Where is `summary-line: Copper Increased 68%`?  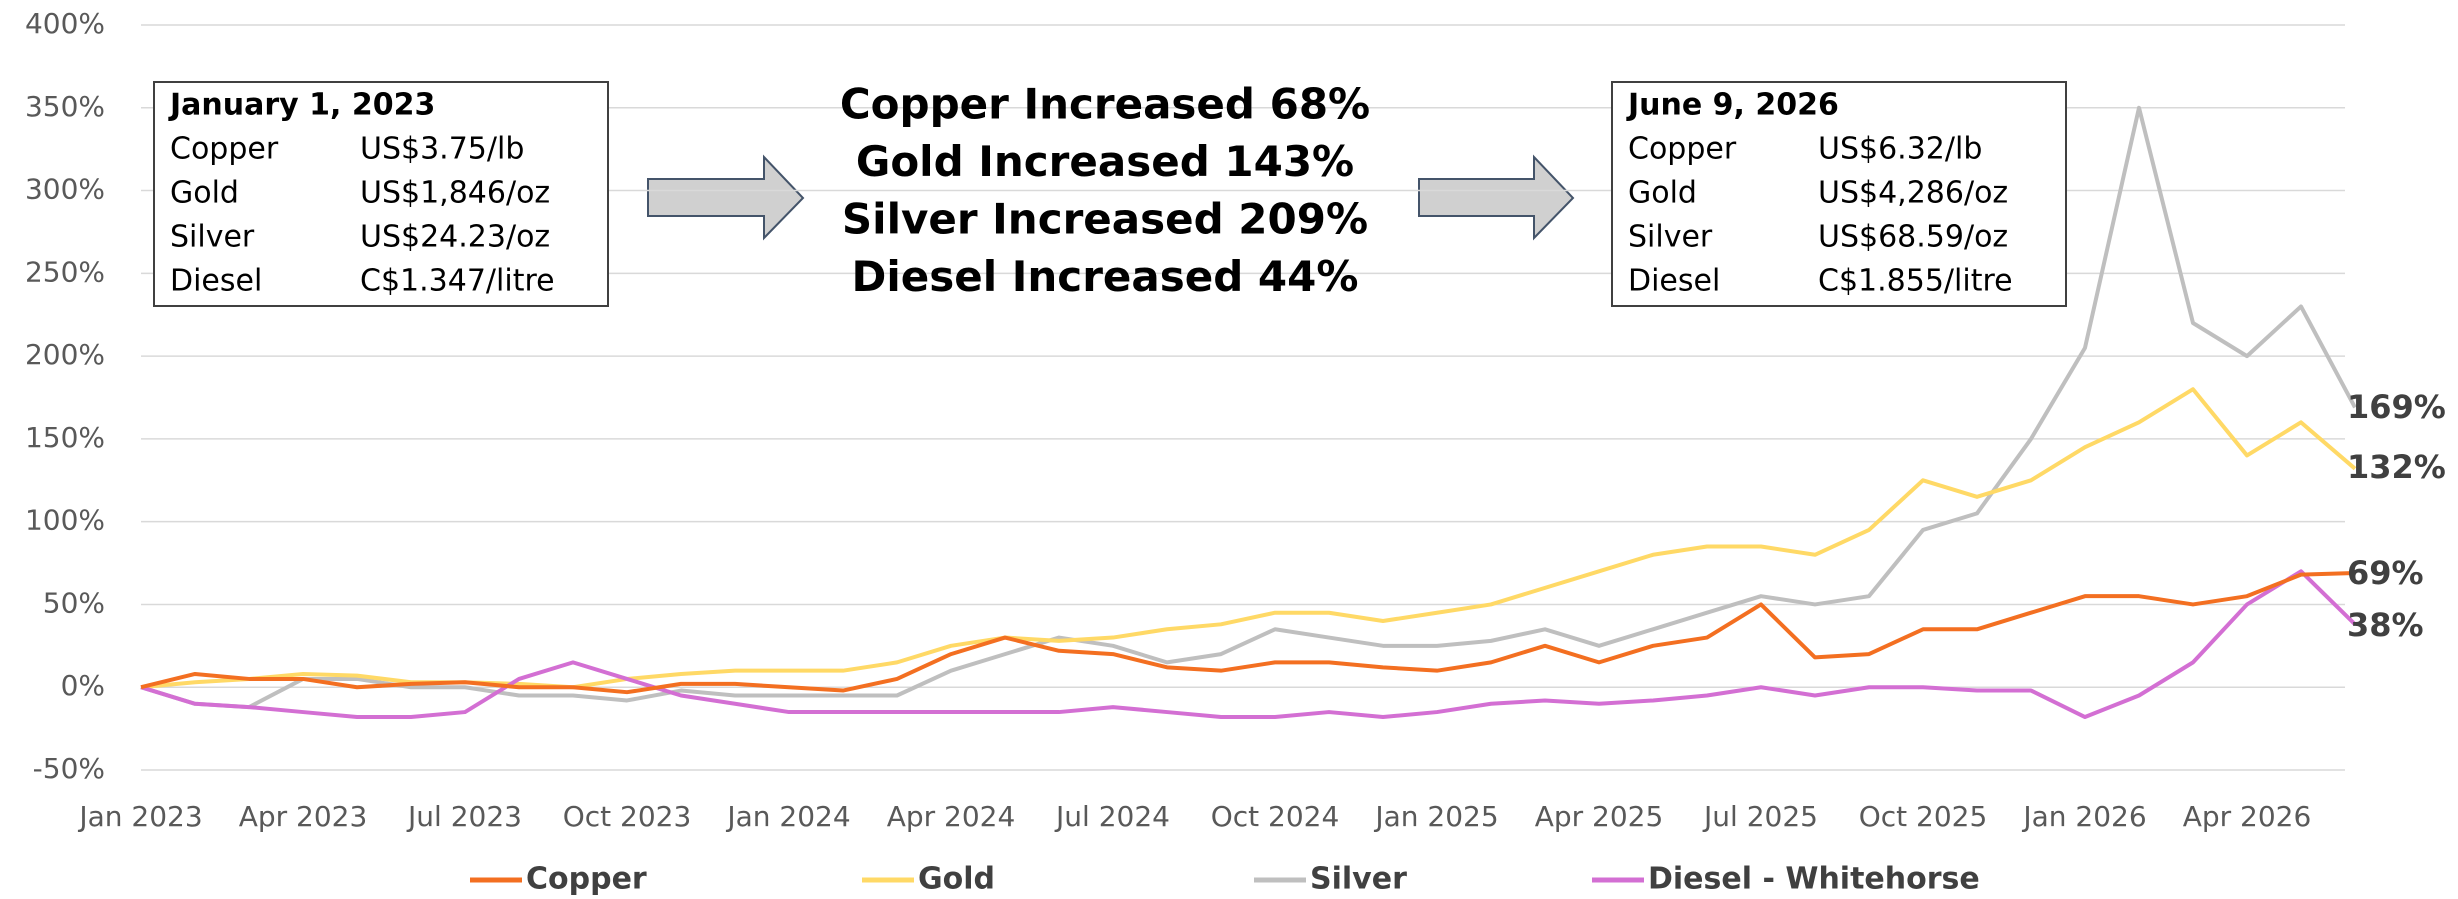 summary-line: Copper Increased 68% is located at coordinates (1105, 104).